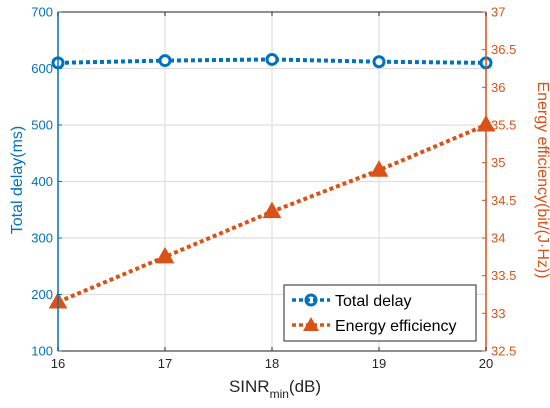 This screenshot has width=550, height=408. Describe the element at coordinates (42, 125) in the screenshot. I see `y-left-tick-label-4: 500` at that location.